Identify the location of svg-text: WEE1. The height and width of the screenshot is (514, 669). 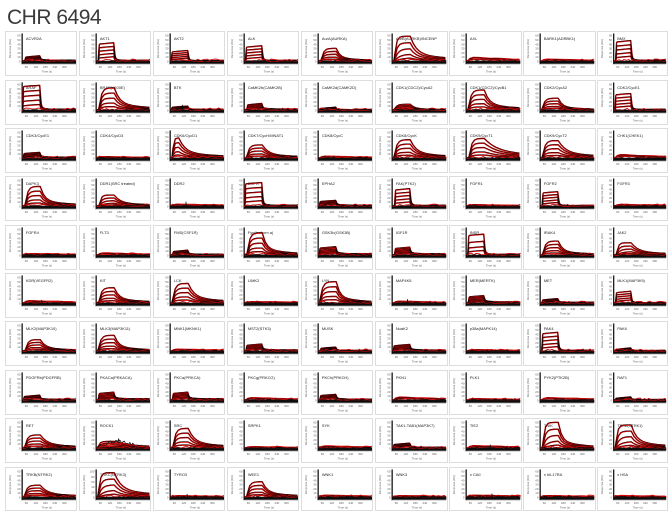
(253, 474).